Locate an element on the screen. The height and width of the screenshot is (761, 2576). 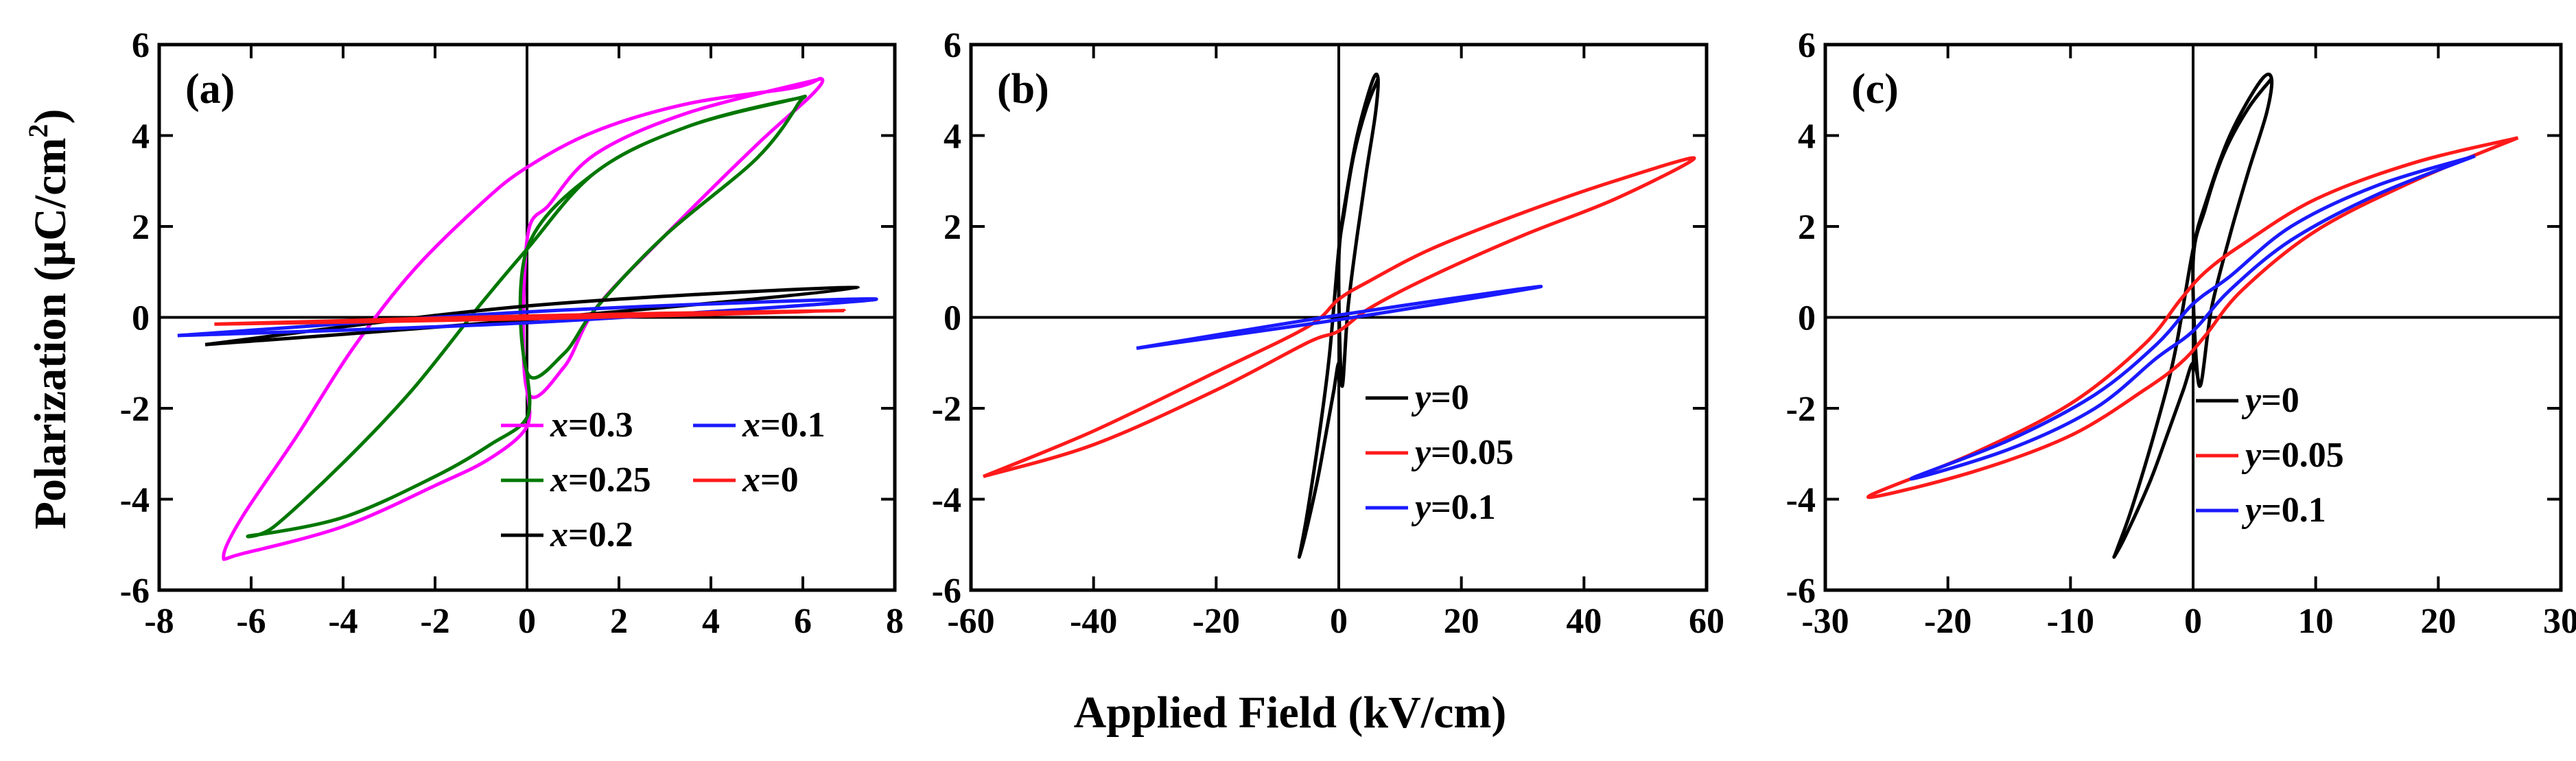
legend-label: x=0.1 is located at coordinates (784, 425).